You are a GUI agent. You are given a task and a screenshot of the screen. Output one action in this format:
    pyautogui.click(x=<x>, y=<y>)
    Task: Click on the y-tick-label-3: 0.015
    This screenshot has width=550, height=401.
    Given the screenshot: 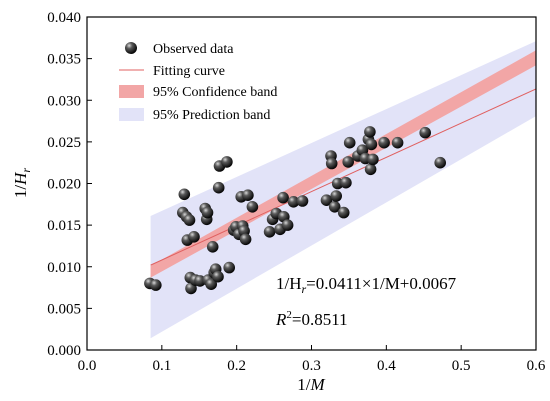 What is the action you would take?
    pyautogui.click(x=64, y=226)
    